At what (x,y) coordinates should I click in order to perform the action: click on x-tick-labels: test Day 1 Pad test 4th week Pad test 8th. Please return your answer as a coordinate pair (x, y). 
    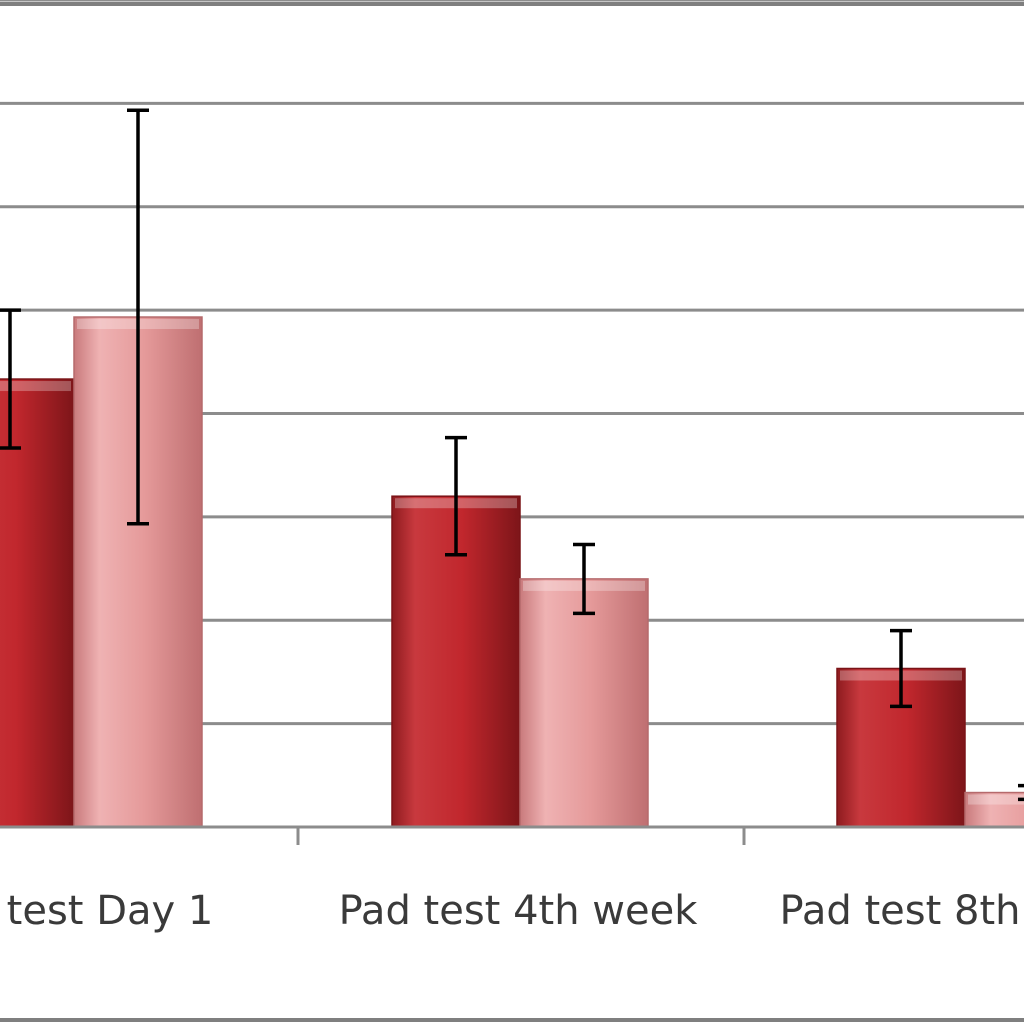
    Looking at the image, I should click on (514, 911).